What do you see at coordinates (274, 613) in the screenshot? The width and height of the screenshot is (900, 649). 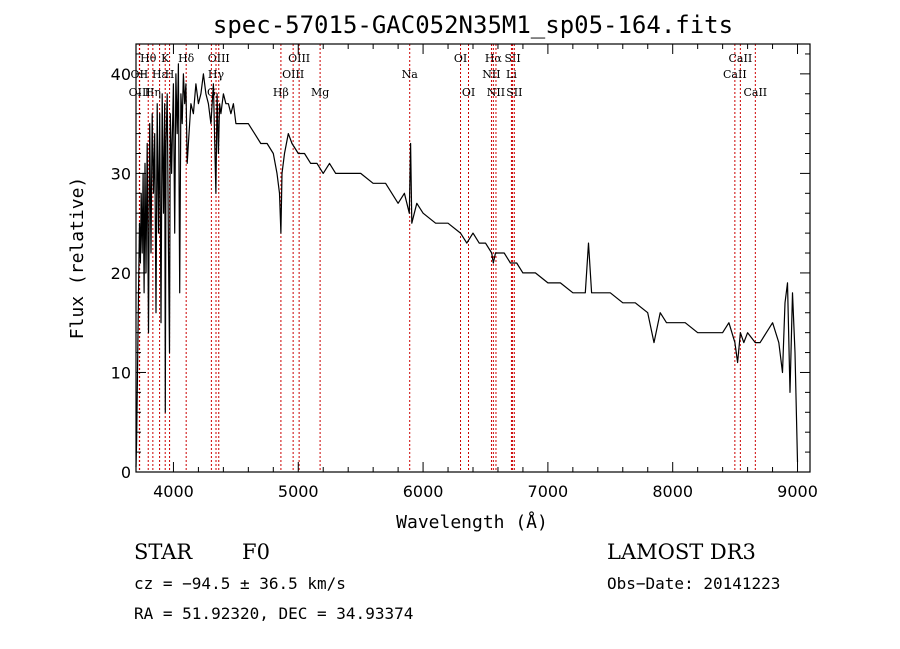 I see `coordinates: RA = 51.92320, DEC = 34.93374` at bounding box center [274, 613].